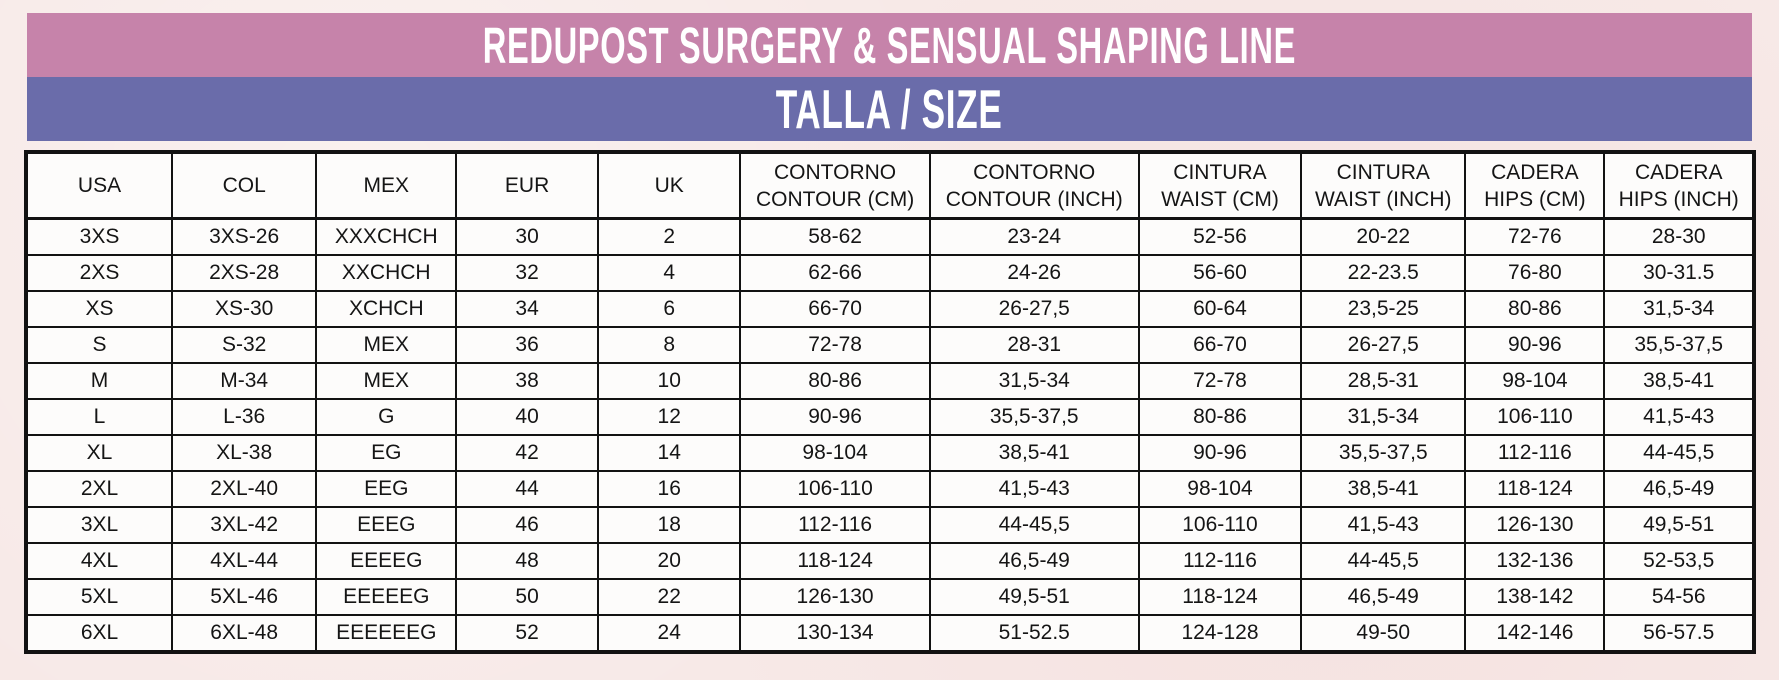 This screenshot has height=680, width=1779. What do you see at coordinates (669, 381) in the screenshot?
I see `table-cell: 10` at bounding box center [669, 381].